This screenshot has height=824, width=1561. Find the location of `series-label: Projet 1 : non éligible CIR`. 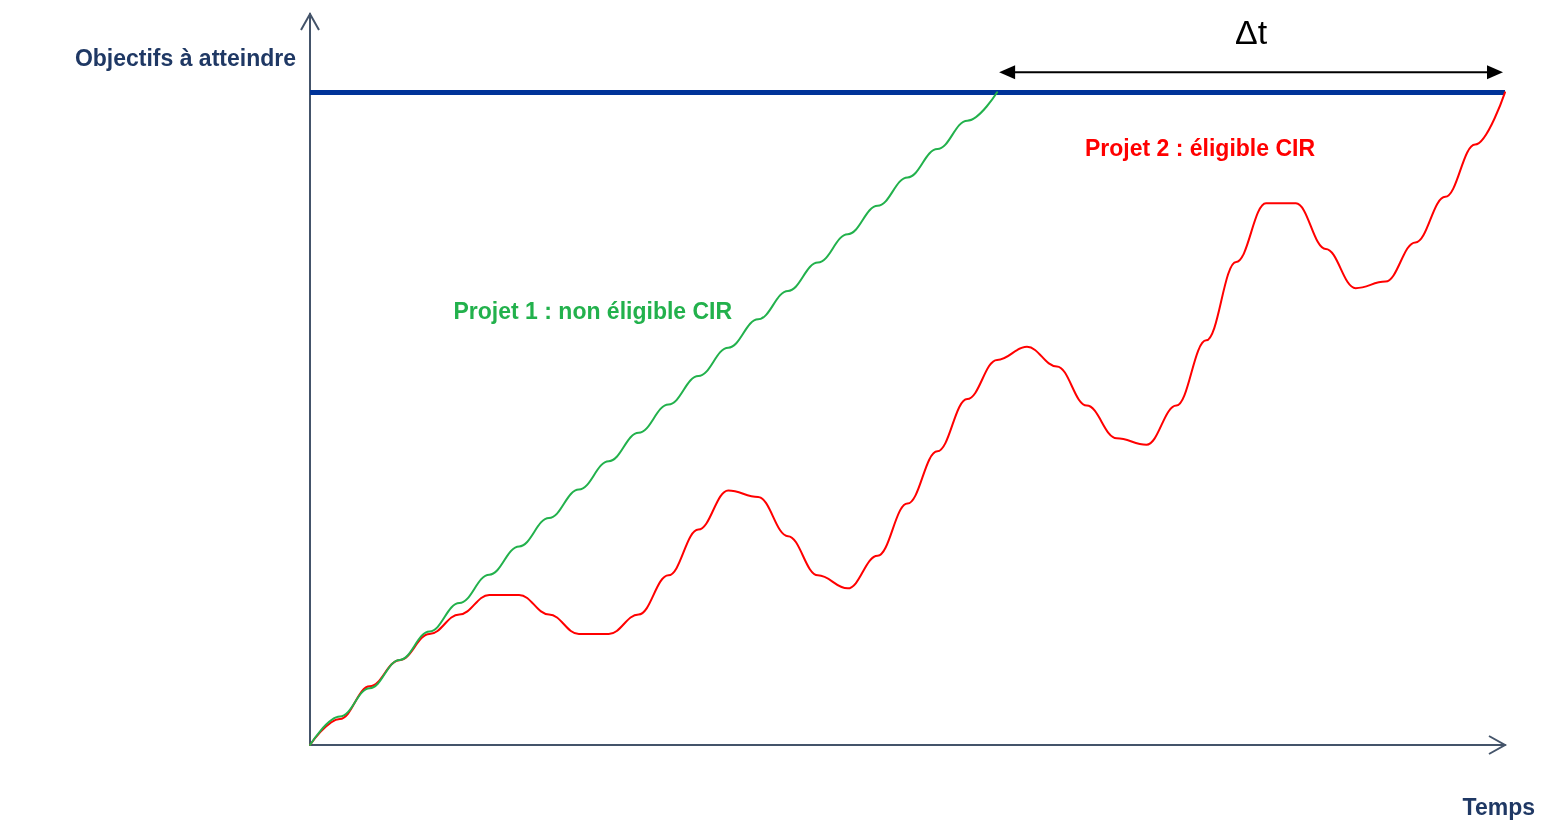

series-label: Projet 1 : non éligible CIR is located at coordinates (593, 311).